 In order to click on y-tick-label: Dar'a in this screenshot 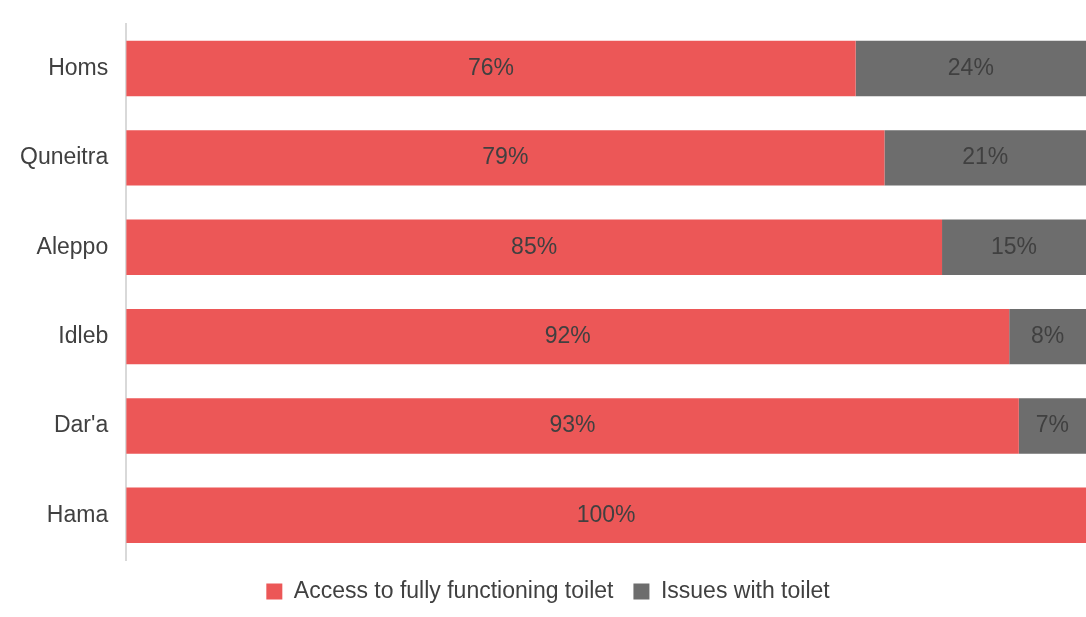, I will do `click(81, 424)`.